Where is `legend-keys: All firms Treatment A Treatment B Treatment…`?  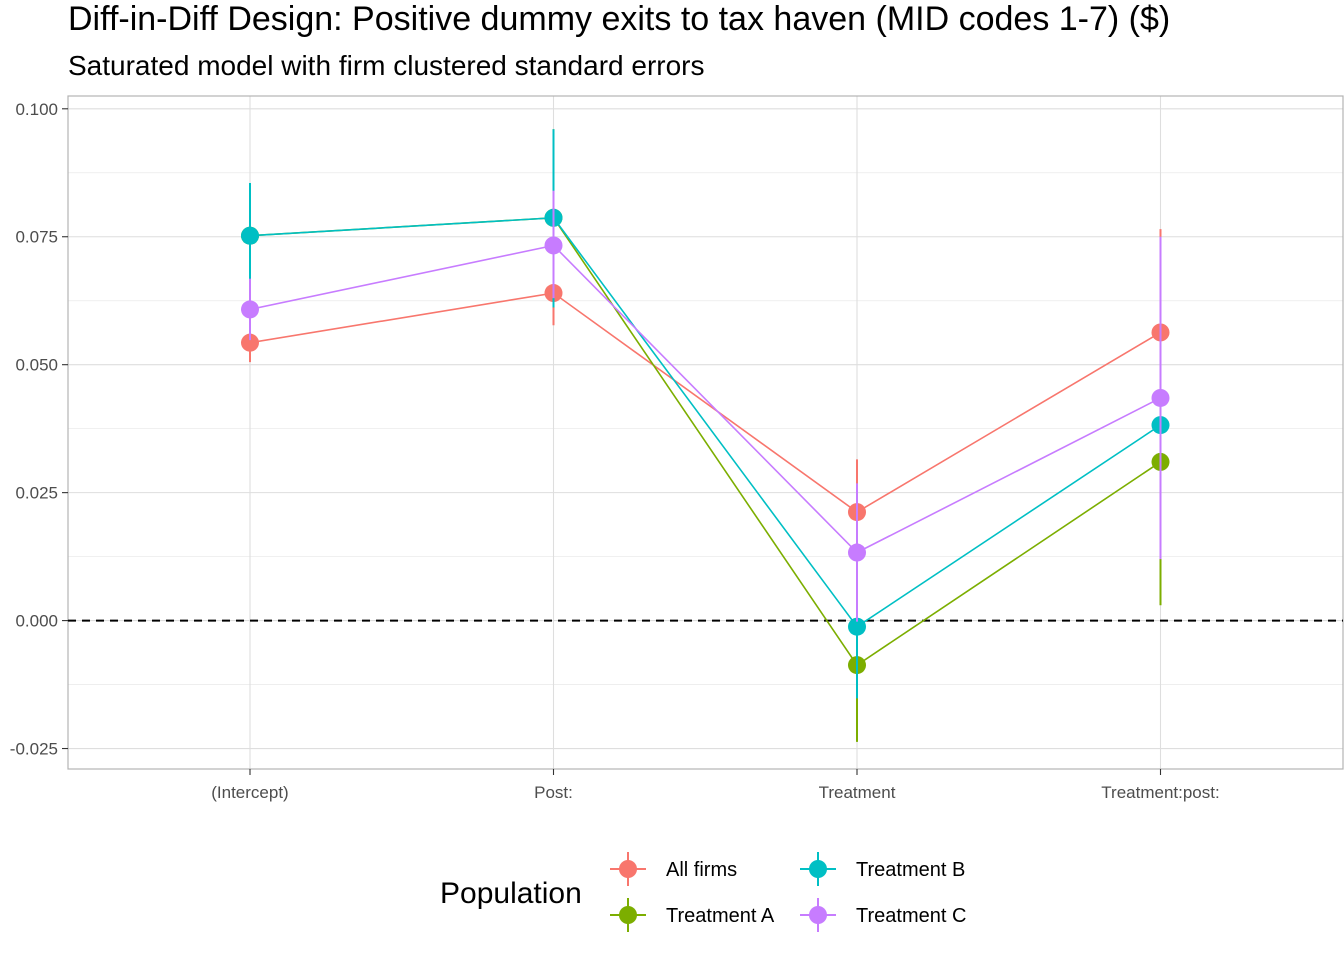
legend-keys: All firms Treatment A Treatment B Treatment… is located at coordinates (788, 892).